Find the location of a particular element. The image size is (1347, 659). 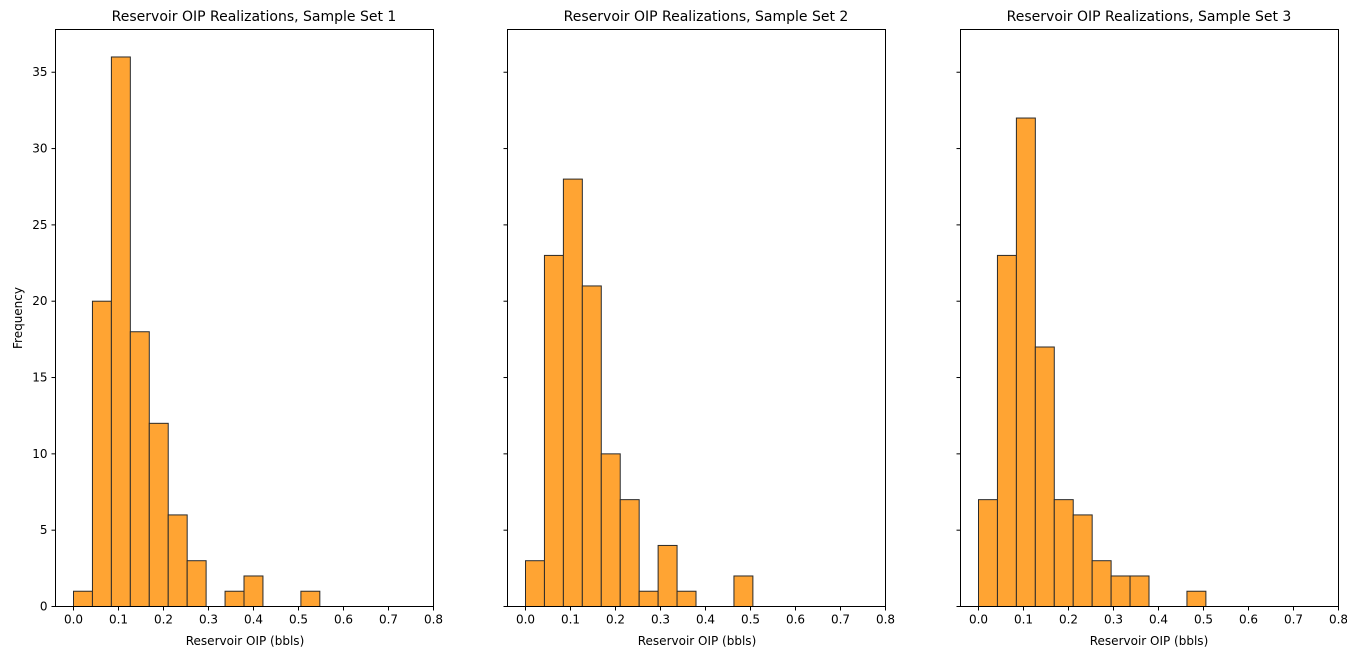

y-tick-label: 0 is located at coordinates (44, 607).